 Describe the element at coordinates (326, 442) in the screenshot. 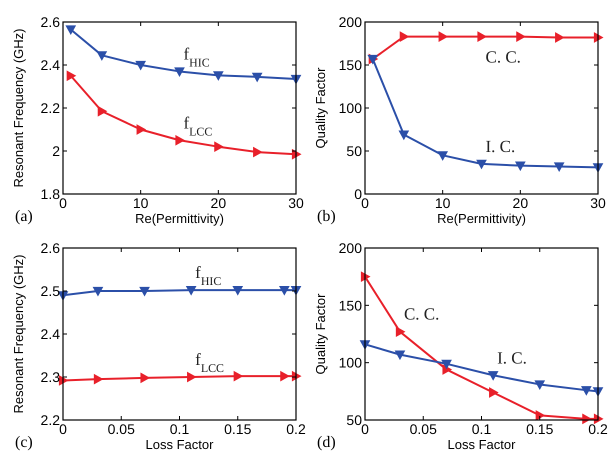

I see `text: (d)` at that location.